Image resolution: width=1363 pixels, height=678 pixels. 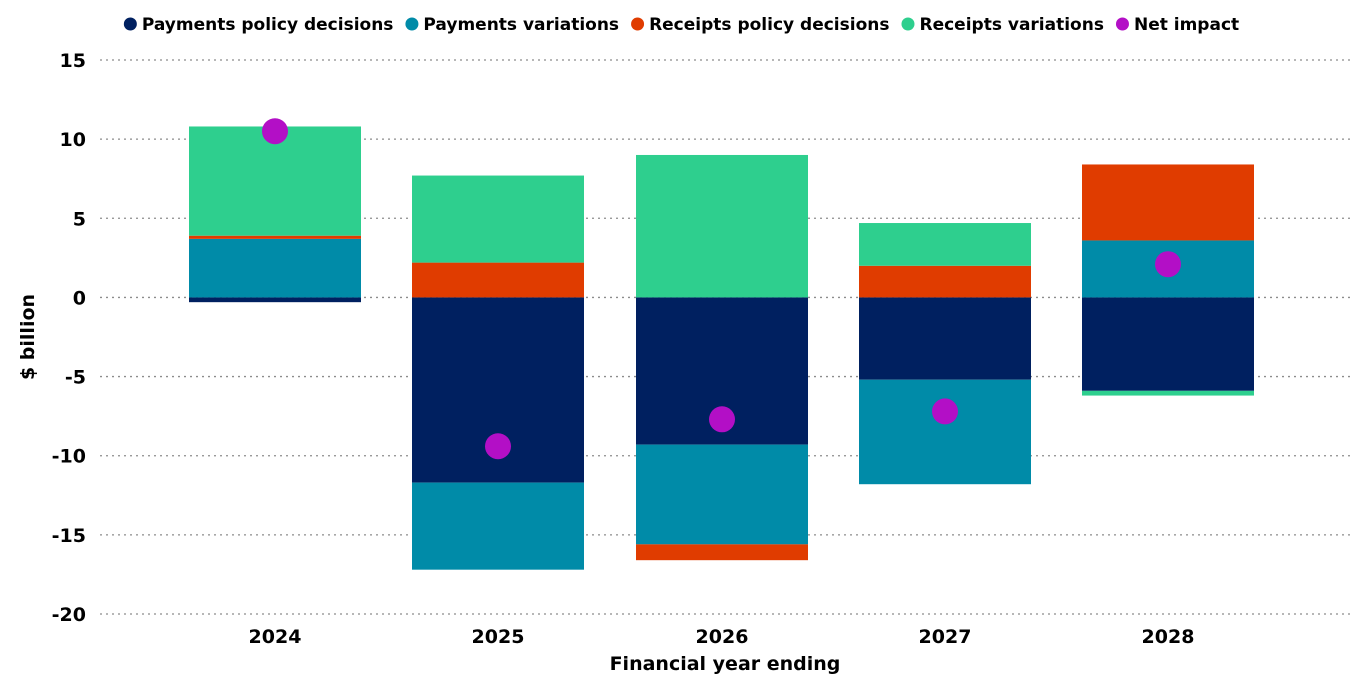 I want to click on legend-item: Receipts policy decisions, so click(x=760, y=25).